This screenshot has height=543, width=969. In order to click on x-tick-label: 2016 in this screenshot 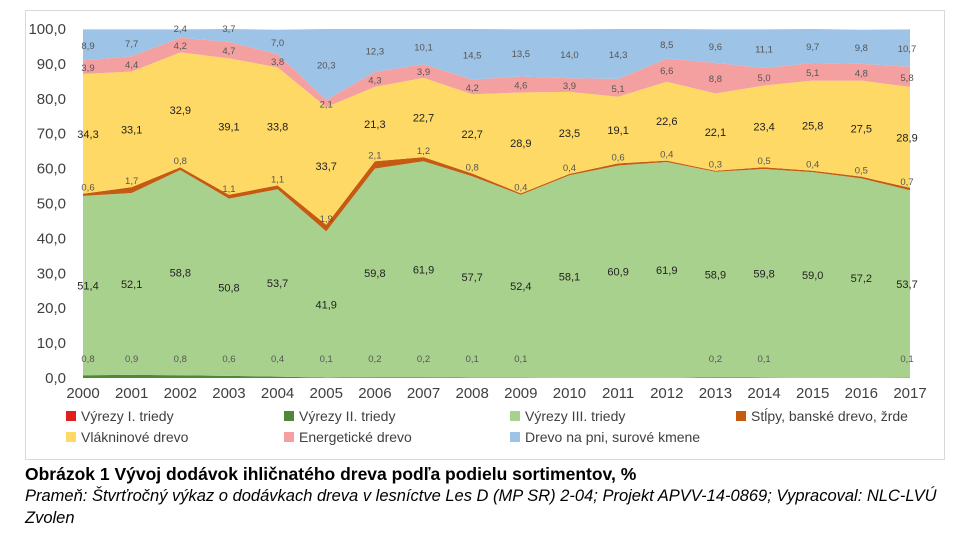, I will do `click(861, 393)`.